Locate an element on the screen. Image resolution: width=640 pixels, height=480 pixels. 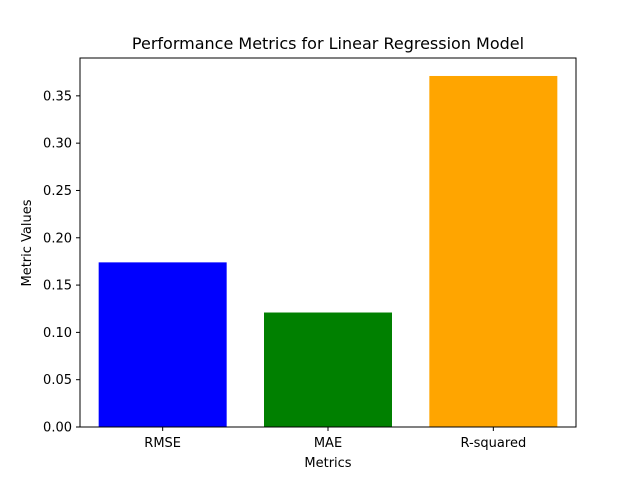
bar-mae is located at coordinates (328, 369).